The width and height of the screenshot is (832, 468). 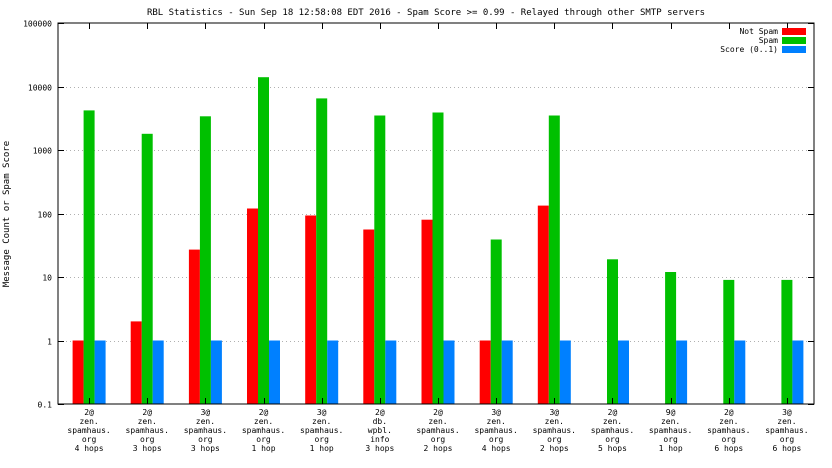 I want to click on x-tick-label: 2@ zen. spamhaus. org 4 hops, so click(x=88, y=430).